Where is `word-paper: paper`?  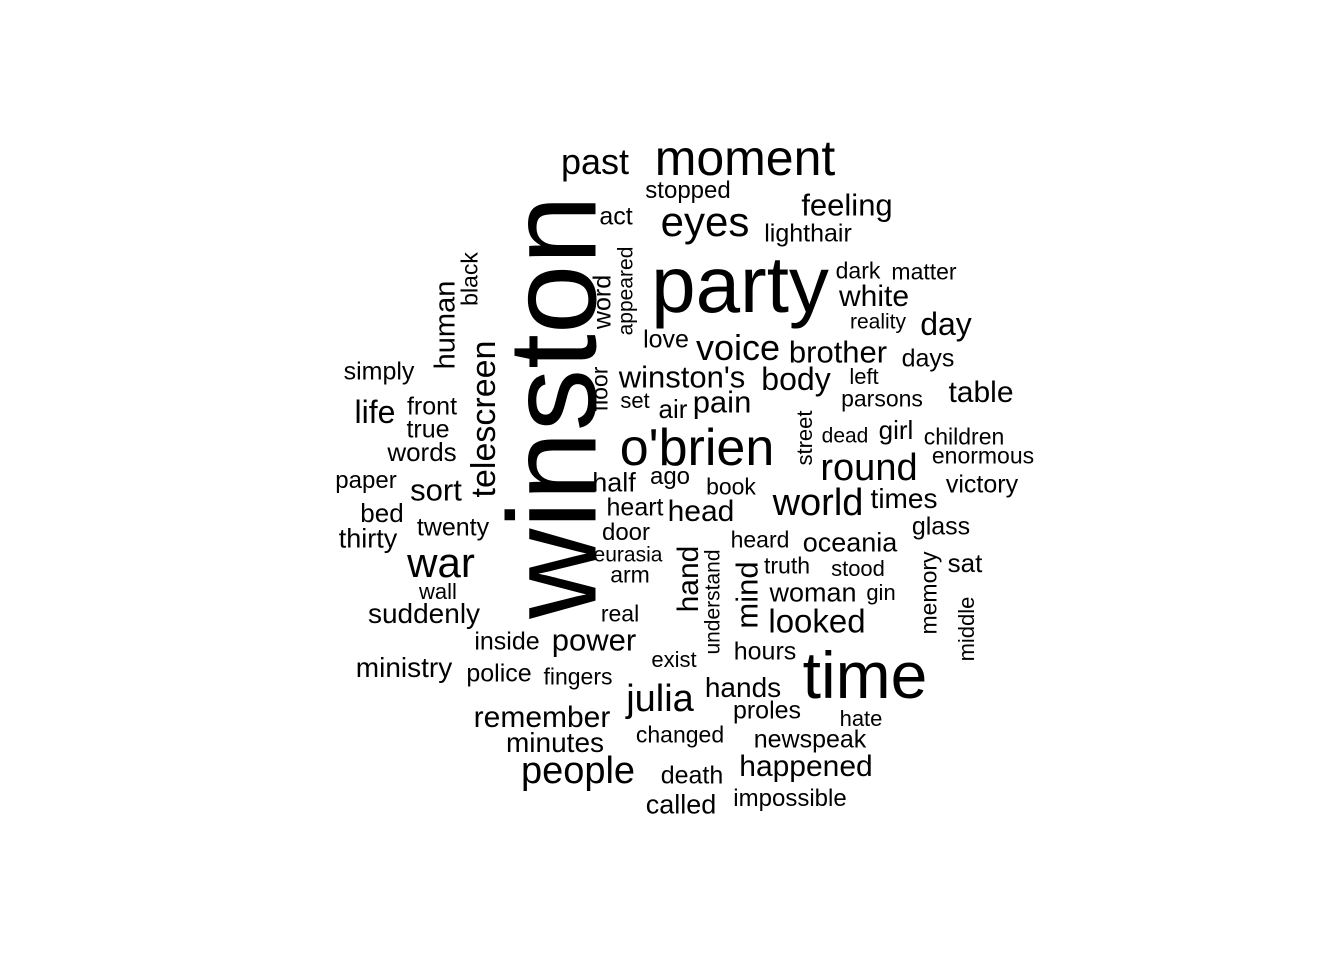
word-paper: paper is located at coordinates (366, 480).